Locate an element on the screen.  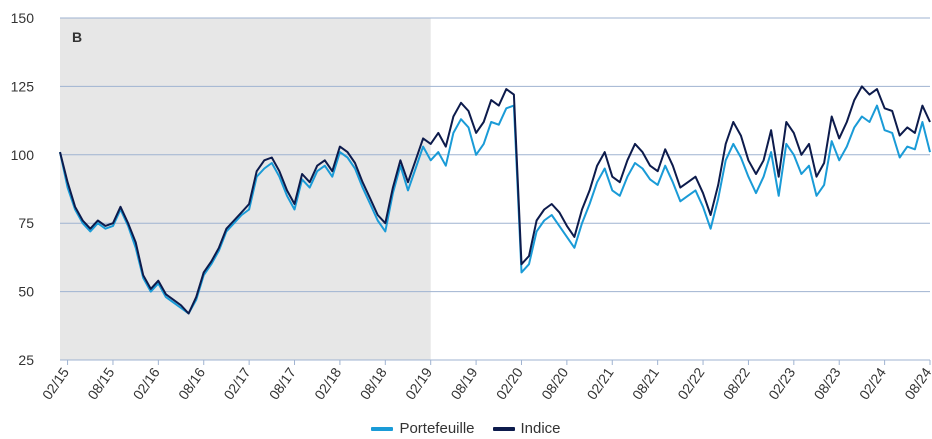
y-tick-label: 75 is located at coordinates (26, 223).